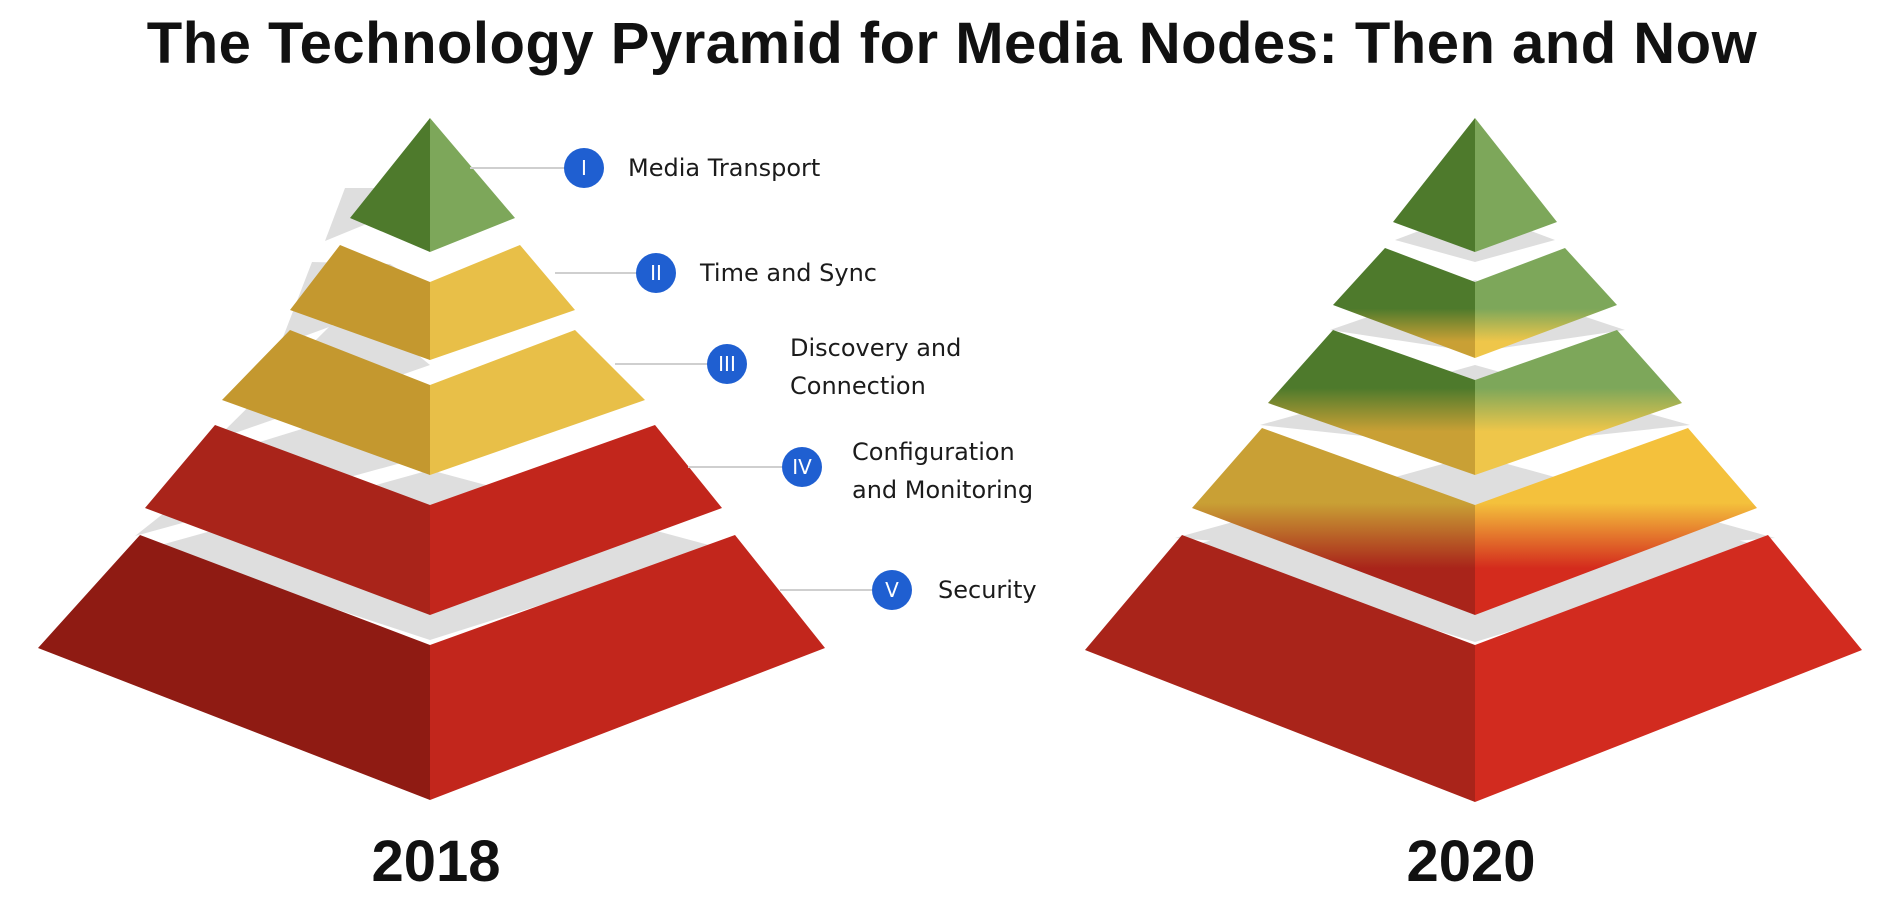 The width and height of the screenshot is (1904, 910). What do you see at coordinates (987, 590) in the screenshot?
I see `layer-label-5: Security` at bounding box center [987, 590].